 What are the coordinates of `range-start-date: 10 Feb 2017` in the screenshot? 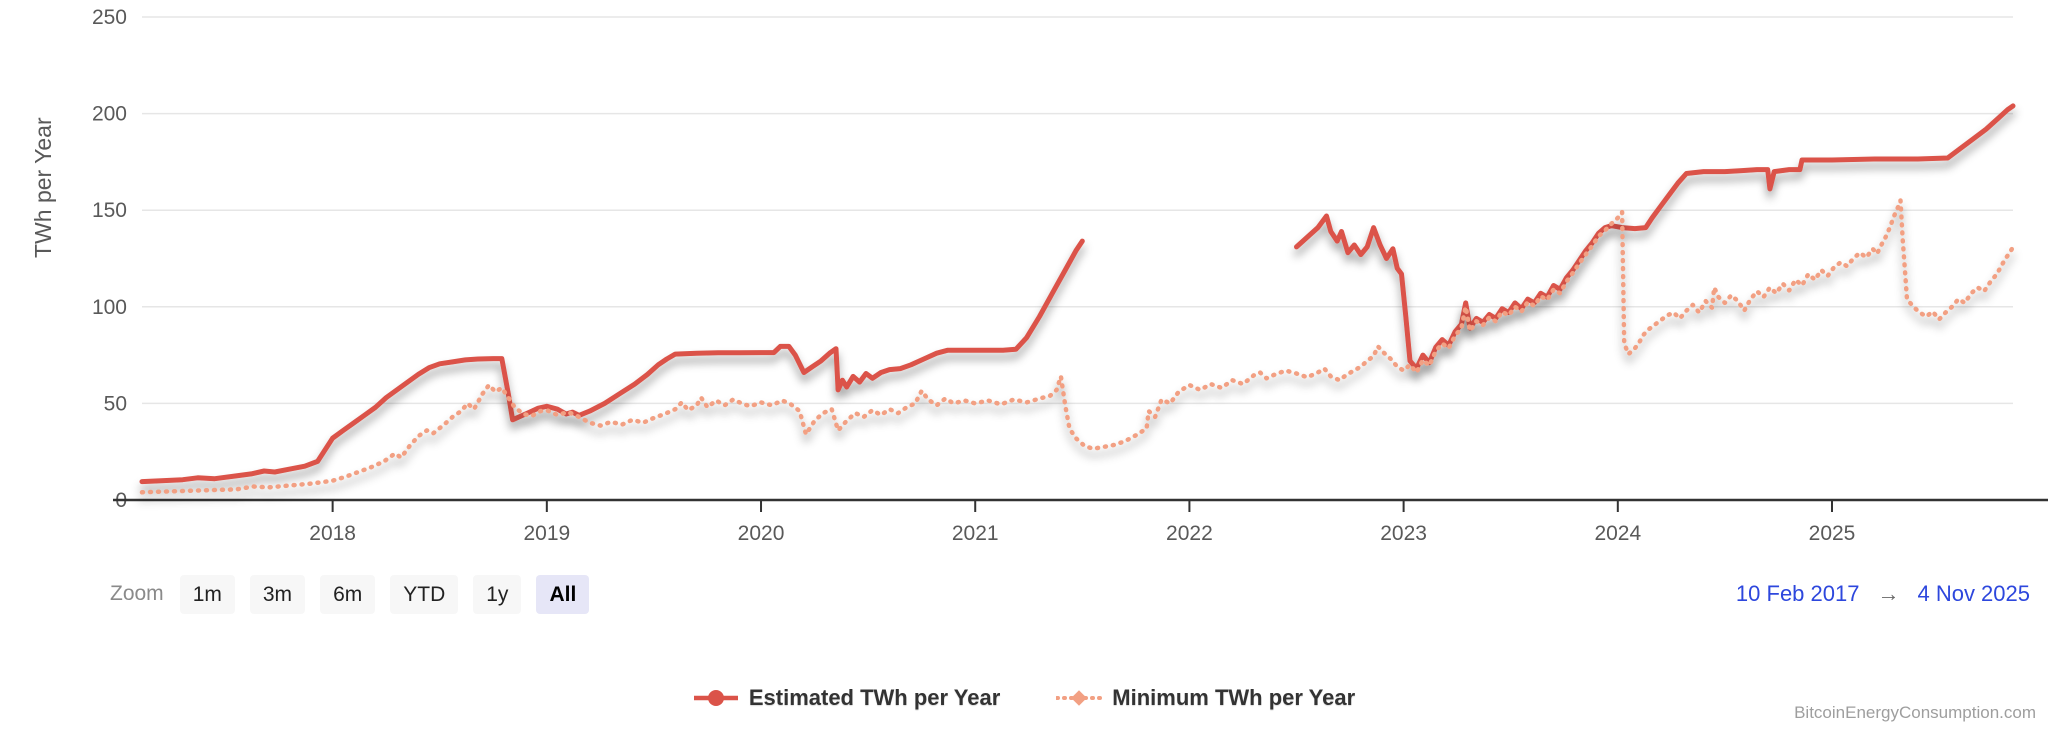 It's located at (1797, 593).